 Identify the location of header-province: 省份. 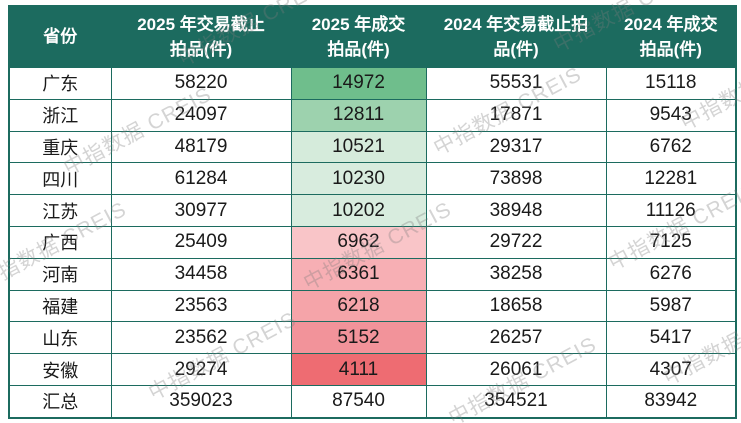
(60, 36).